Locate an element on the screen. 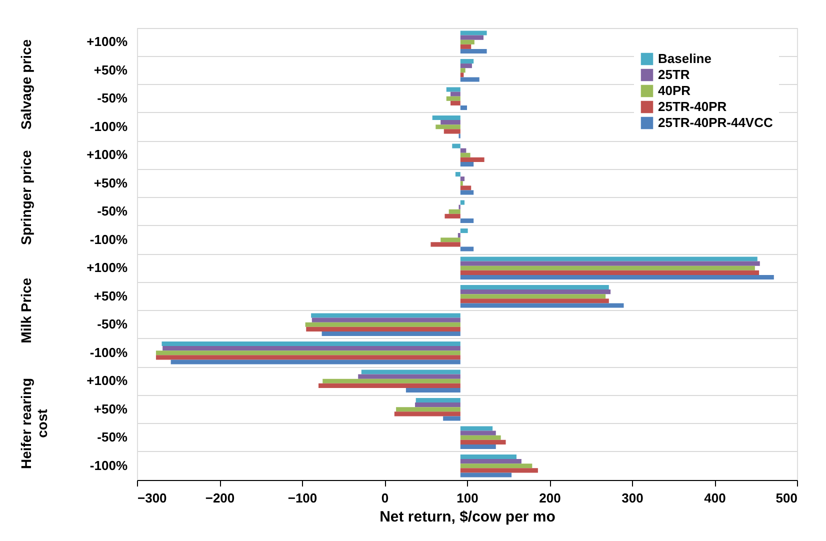  legend-label: 25TR-40PR is located at coordinates (693, 106).